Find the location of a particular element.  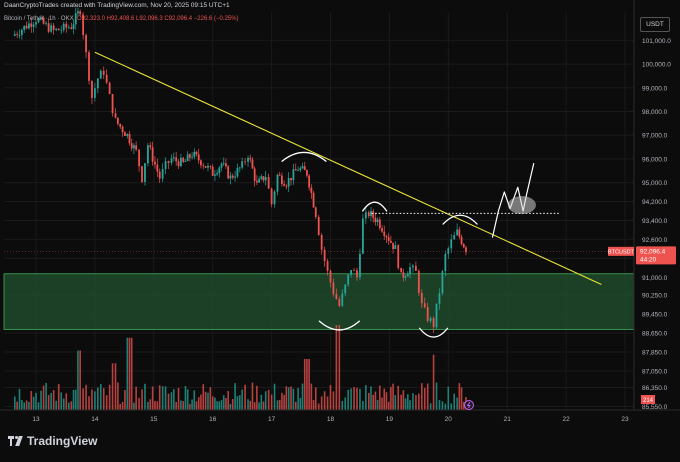

price-tag is located at coordinates (656, 255).